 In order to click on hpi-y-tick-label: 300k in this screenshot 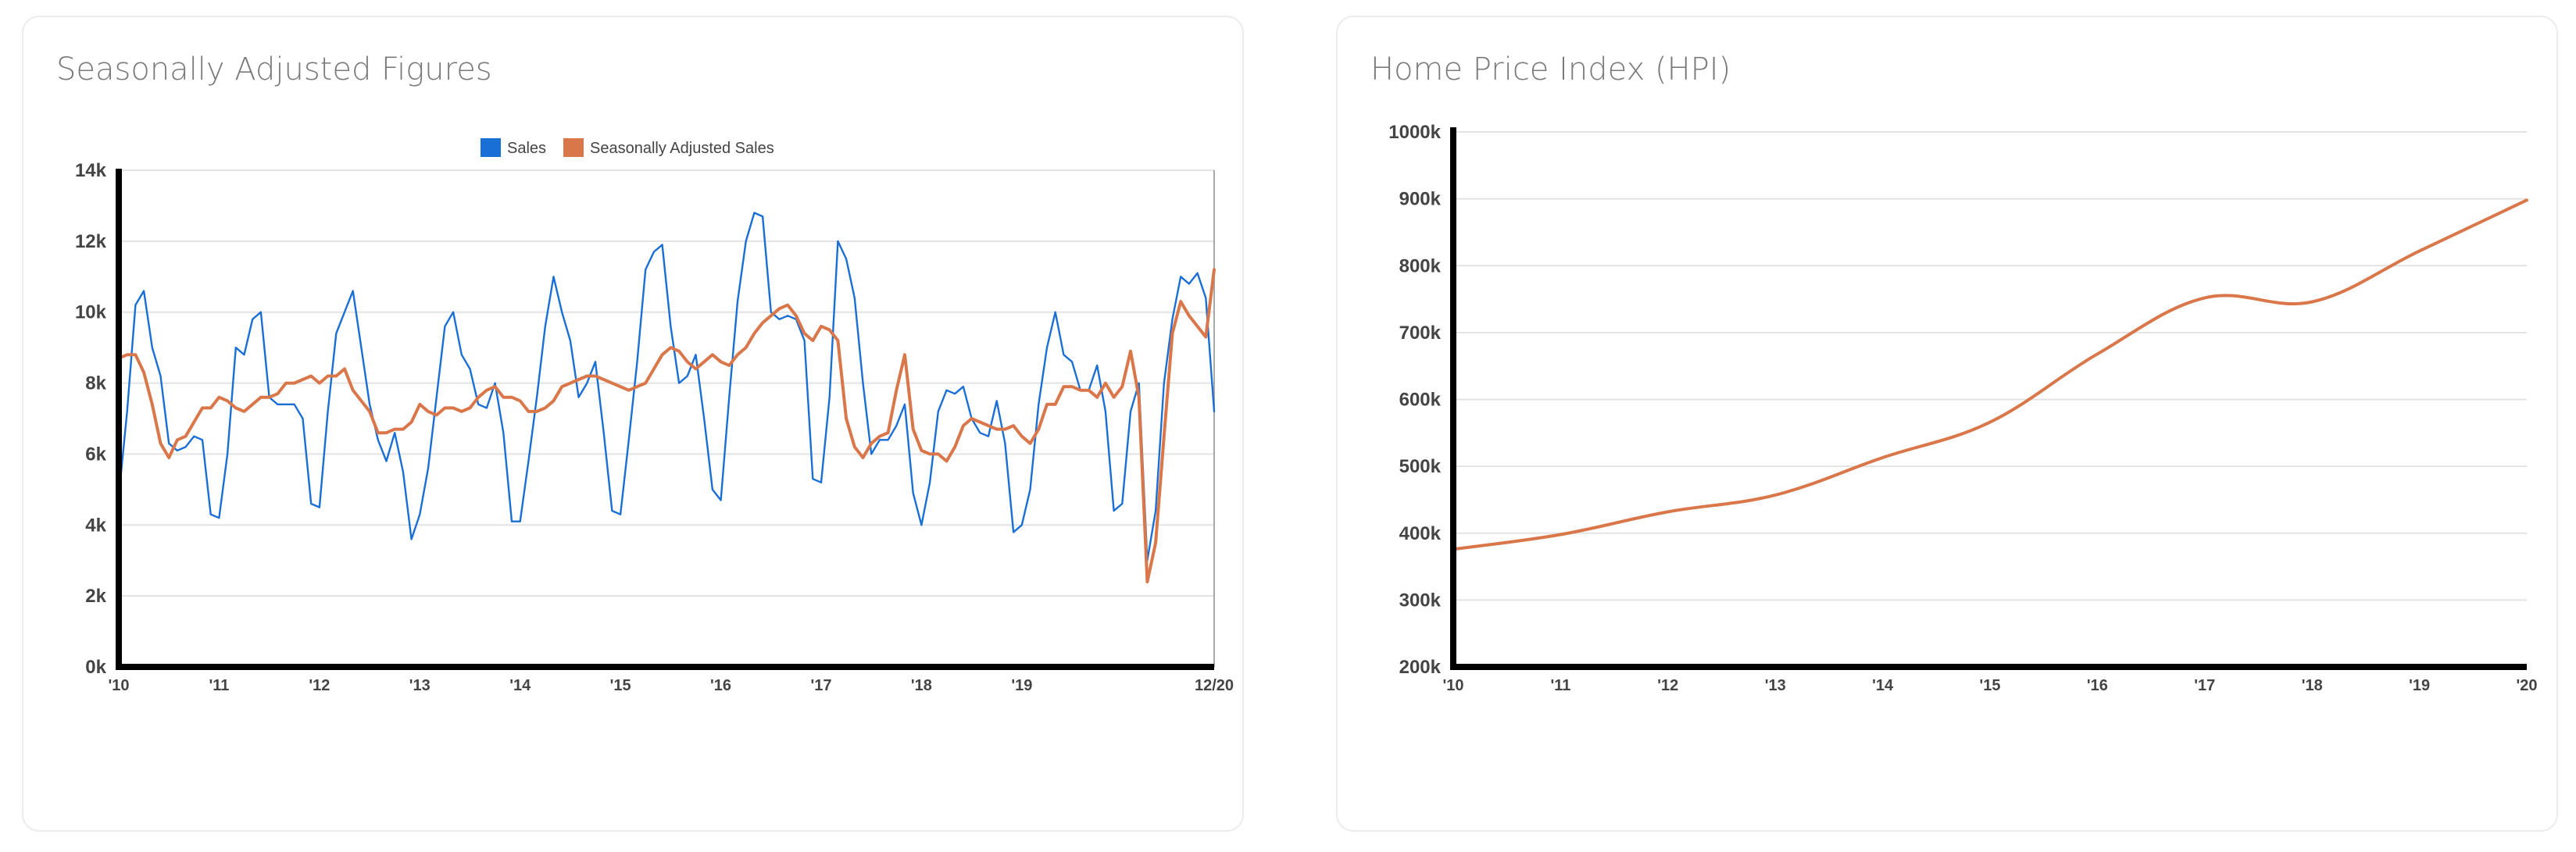, I will do `click(1421, 600)`.